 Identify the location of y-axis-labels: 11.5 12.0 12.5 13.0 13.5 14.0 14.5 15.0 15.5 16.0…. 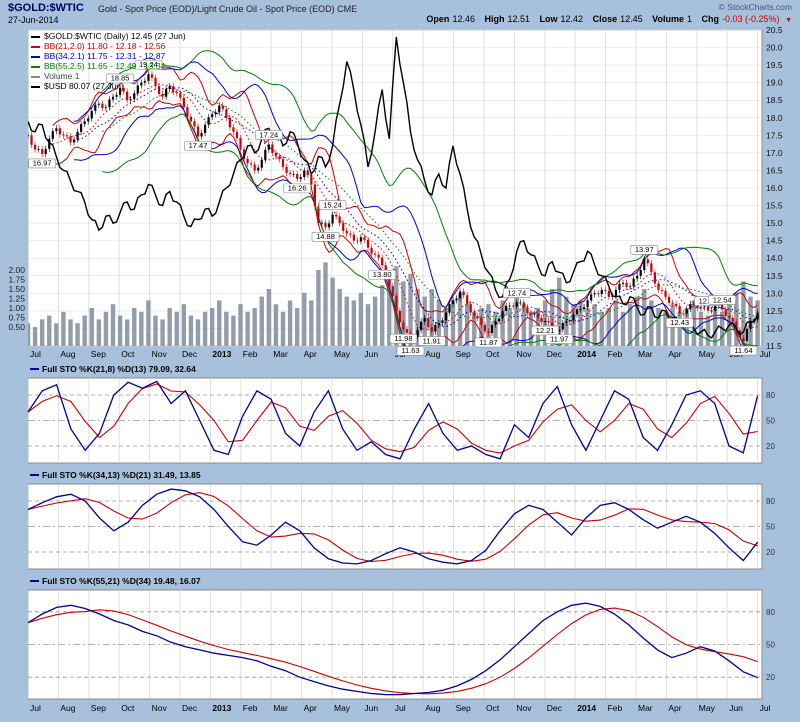
(774, 188).